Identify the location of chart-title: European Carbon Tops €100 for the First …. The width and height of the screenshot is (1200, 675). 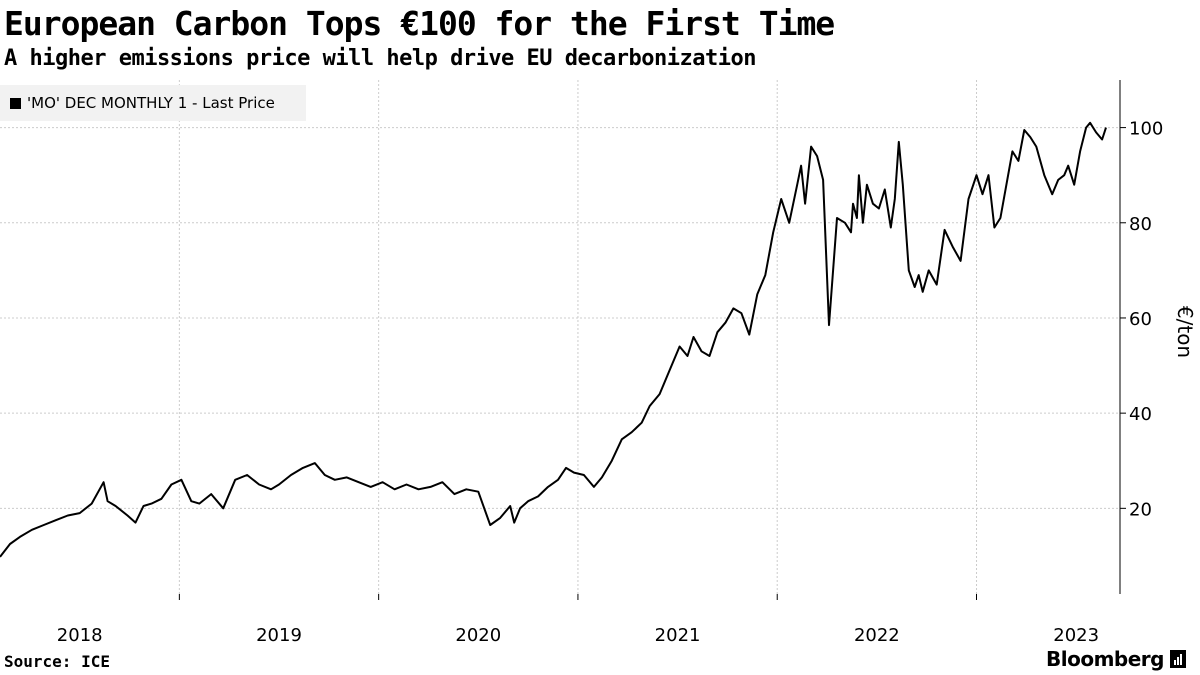
(419, 23).